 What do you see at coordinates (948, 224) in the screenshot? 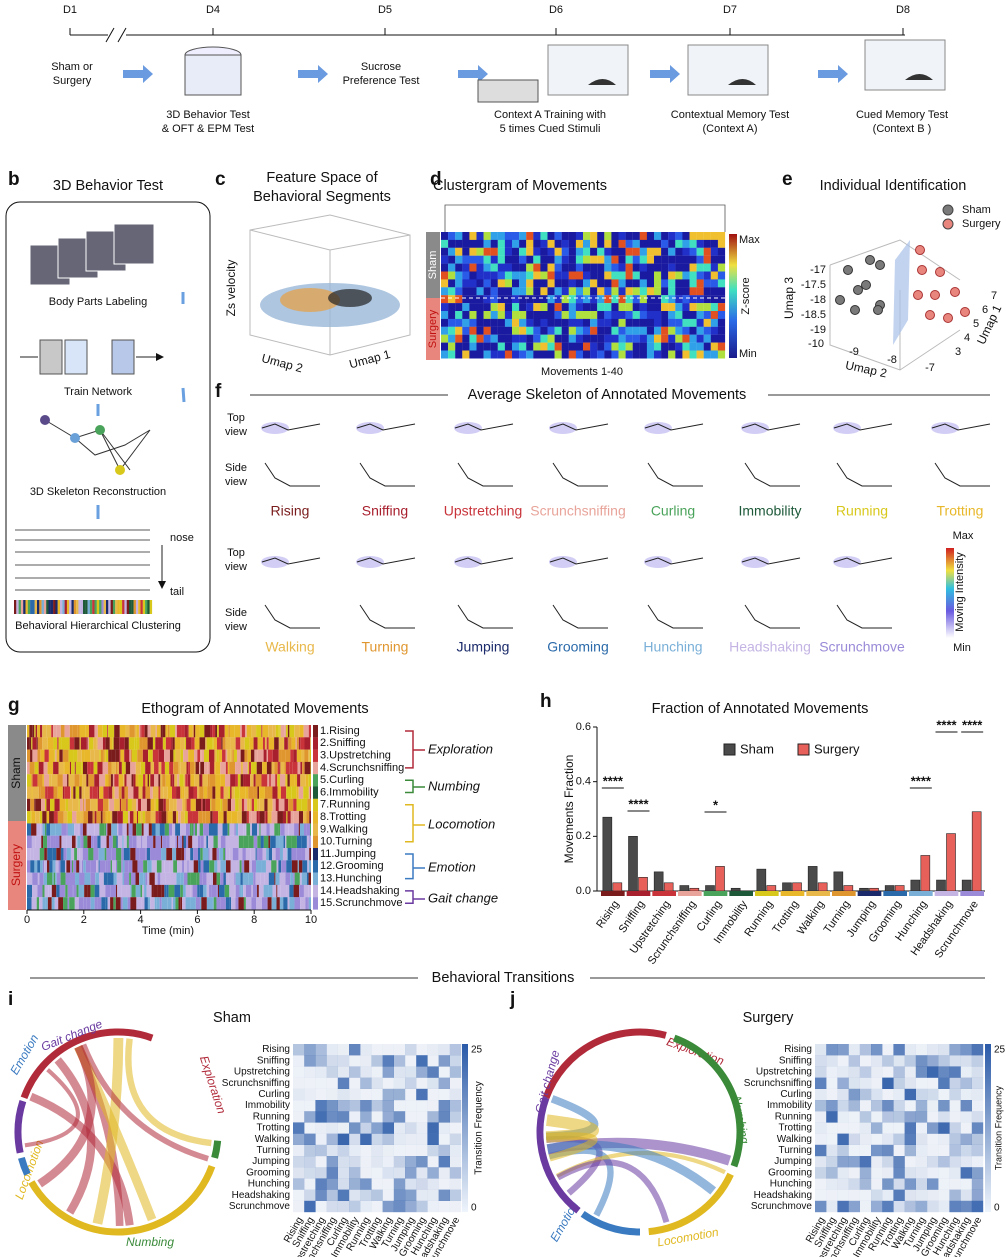
I see `legend-marker` at bounding box center [948, 224].